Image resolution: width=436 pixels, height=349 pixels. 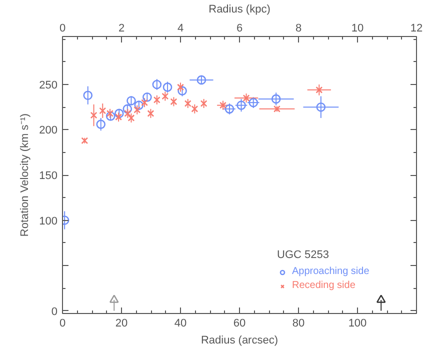 I want to click on legend-title: UGC 5253, so click(x=303, y=255).